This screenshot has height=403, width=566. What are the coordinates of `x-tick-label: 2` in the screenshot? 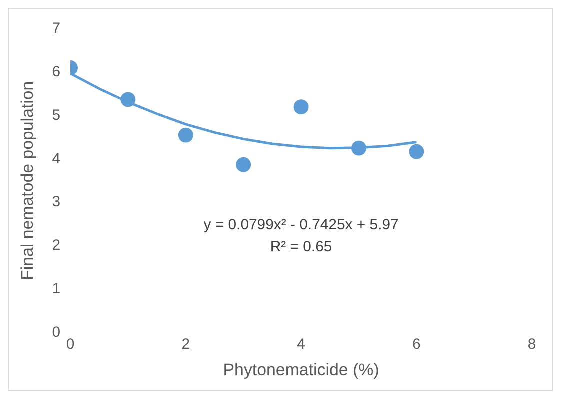 It's located at (186, 344).